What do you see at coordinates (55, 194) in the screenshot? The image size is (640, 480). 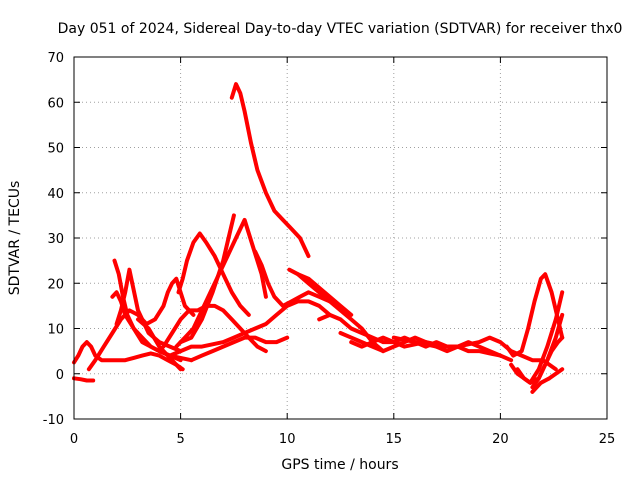 I see `y-tick-label: 40` at bounding box center [55, 194].